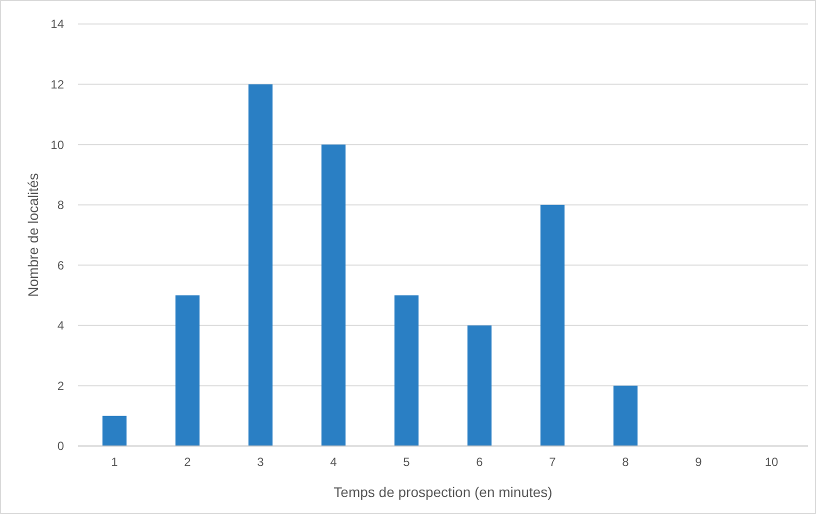 This screenshot has width=816, height=514. What do you see at coordinates (334, 462) in the screenshot?
I see `x-tick-label: 4` at bounding box center [334, 462].